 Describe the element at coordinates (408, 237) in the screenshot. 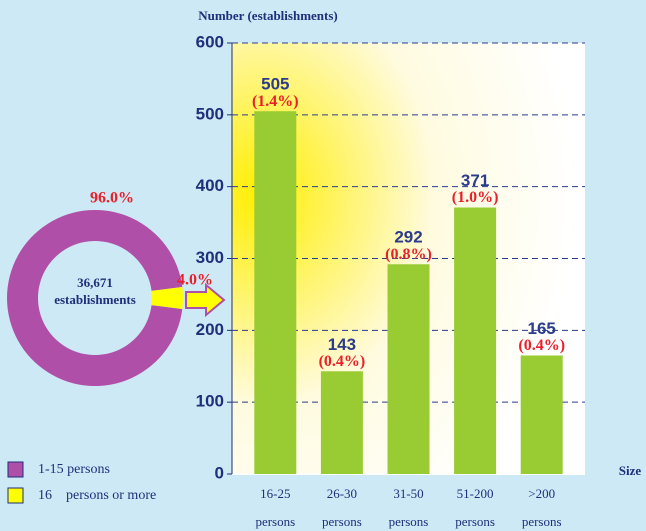

I see `value-label: 292` at that location.